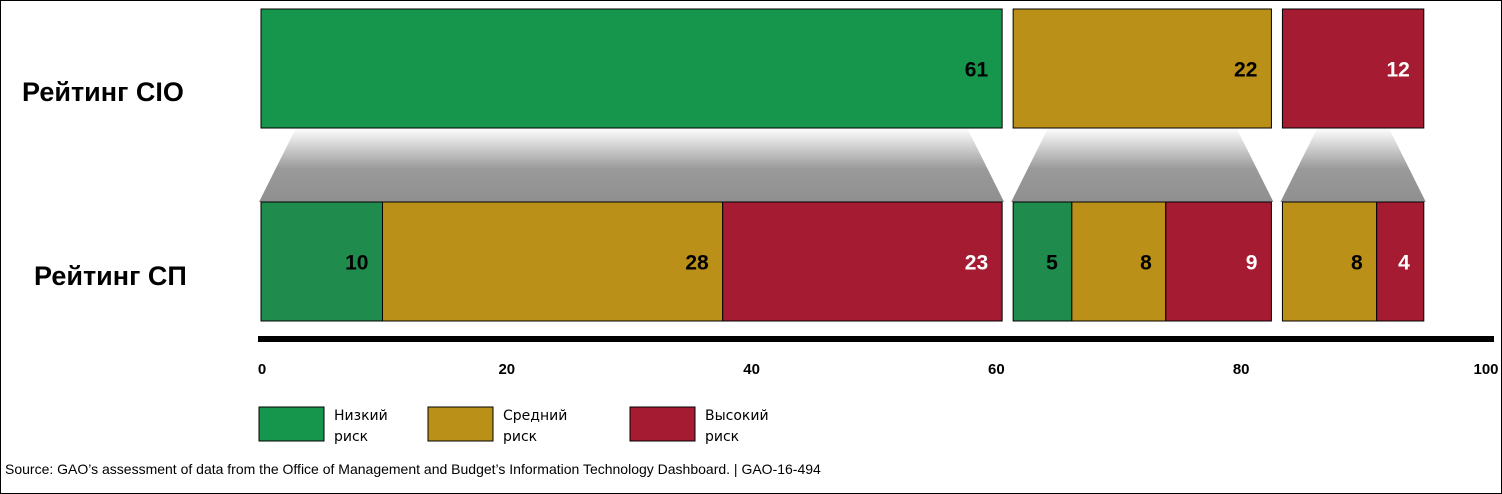 Image resolution: width=1502 pixels, height=494 pixels. Describe the element at coordinates (262, 369) in the screenshot. I see `x-tick-label: 0` at that location.